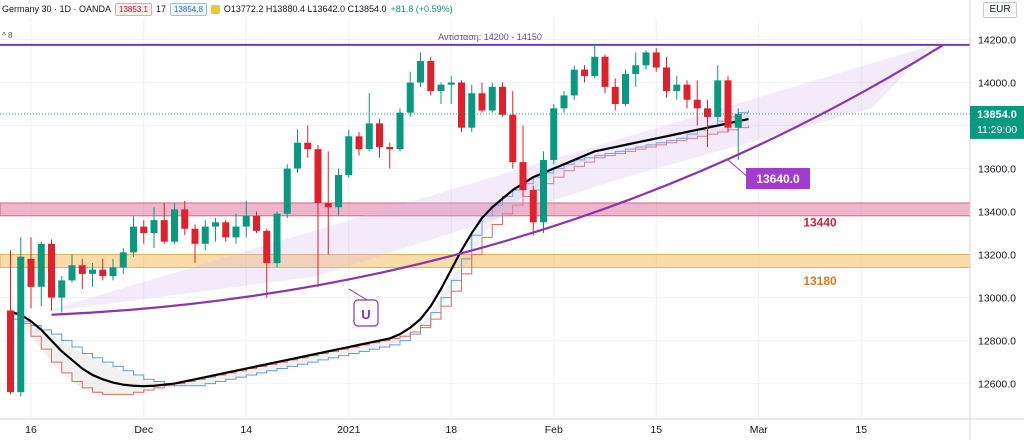 The height and width of the screenshot is (445, 1024). I want to click on currency-label: EUR, so click(1000, 10).